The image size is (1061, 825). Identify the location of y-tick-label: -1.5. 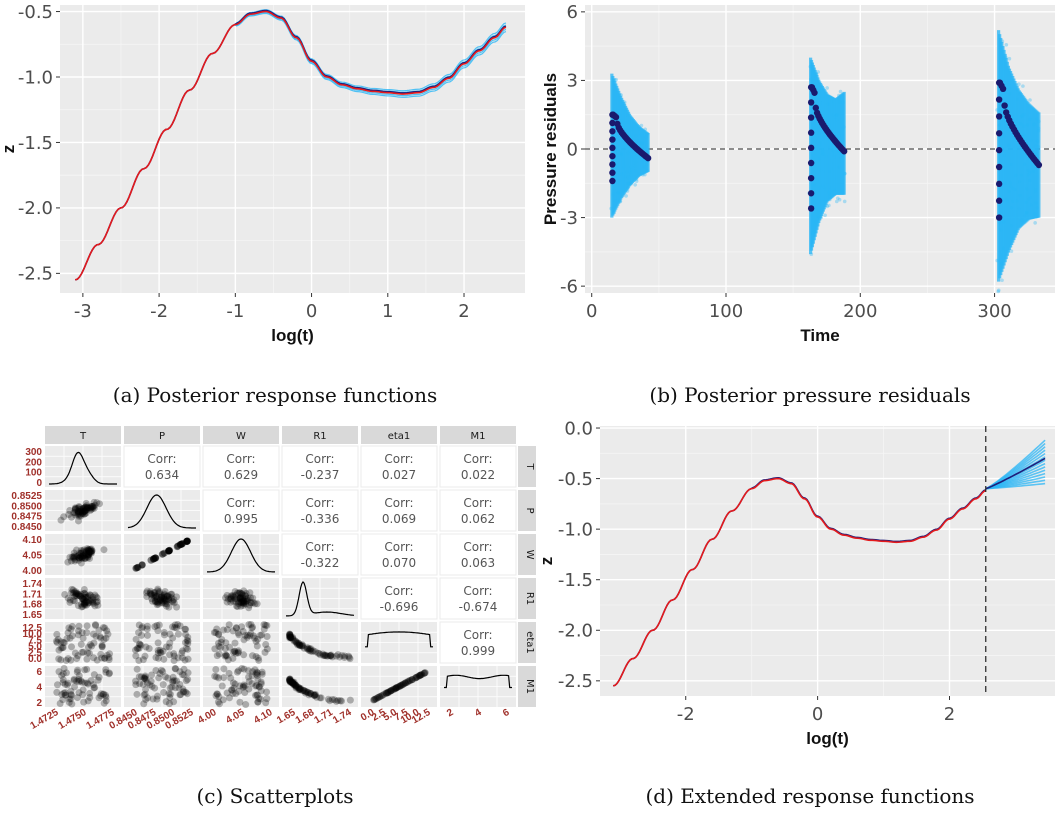
(35, 143).